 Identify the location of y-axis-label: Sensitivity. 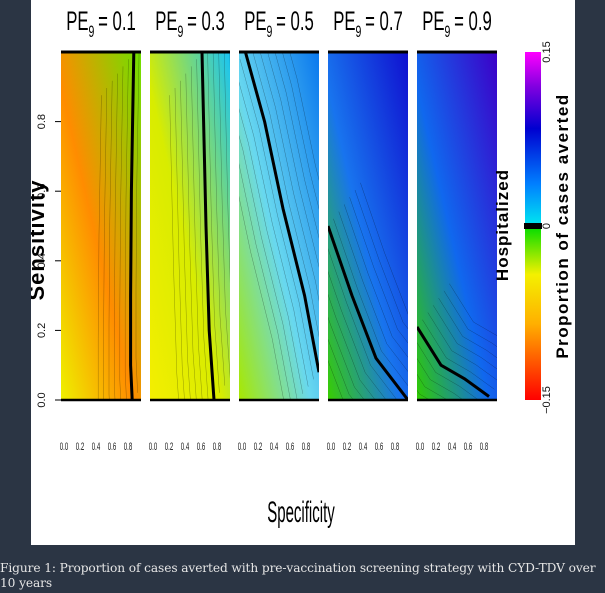
(40, 239).